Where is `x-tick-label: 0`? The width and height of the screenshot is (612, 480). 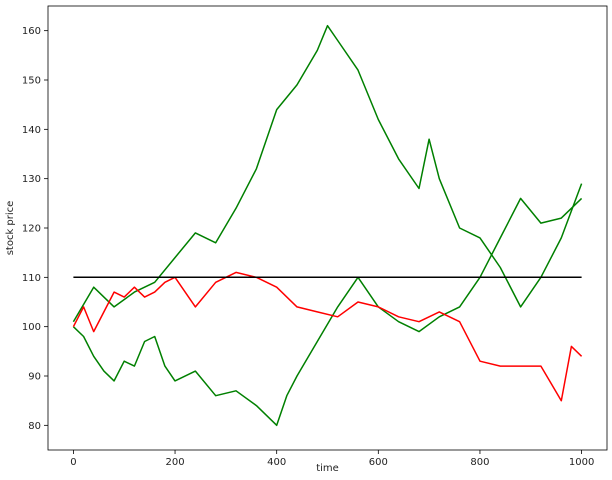
x-tick-label: 0 is located at coordinates (73, 462).